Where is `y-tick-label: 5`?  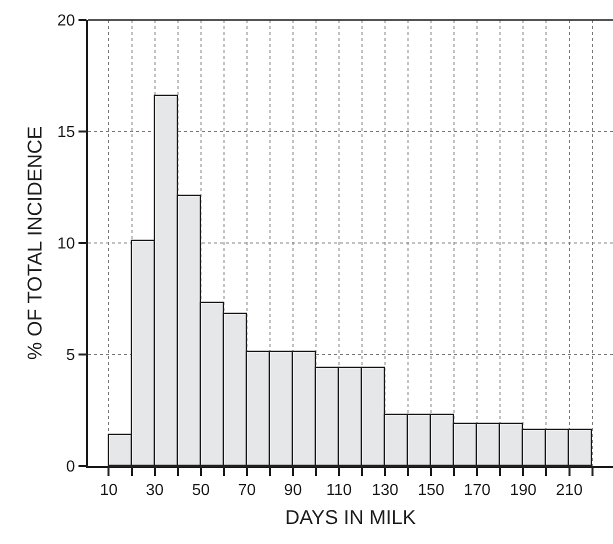
y-tick-label: 5 is located at coordinates (71, 355).